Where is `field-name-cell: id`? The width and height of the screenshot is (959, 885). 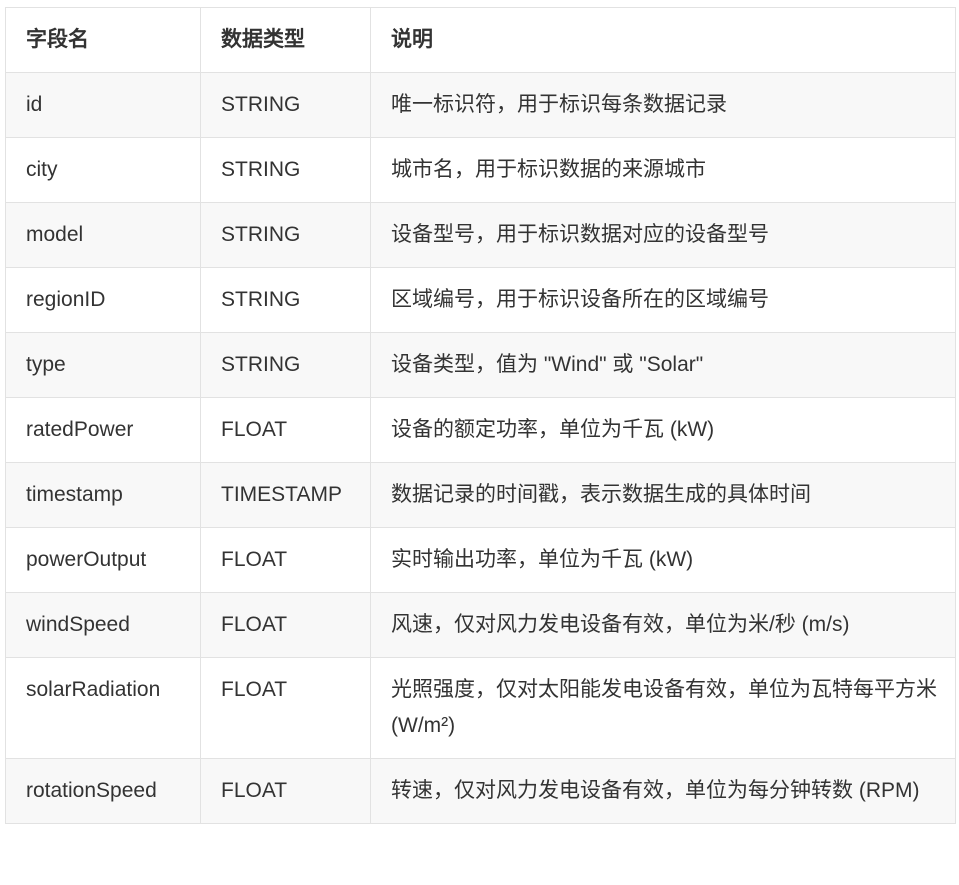
field-name-cell: id is located at coordinates (103, 105).